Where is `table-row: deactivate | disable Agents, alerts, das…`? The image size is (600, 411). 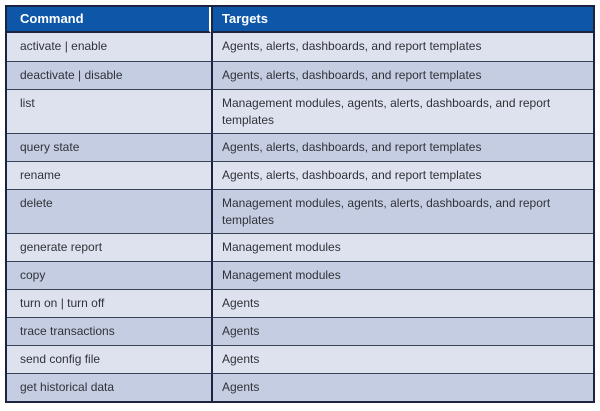 table-row: deactivate | disable Agents, alerts, das… is located at coordinates (300, 75).